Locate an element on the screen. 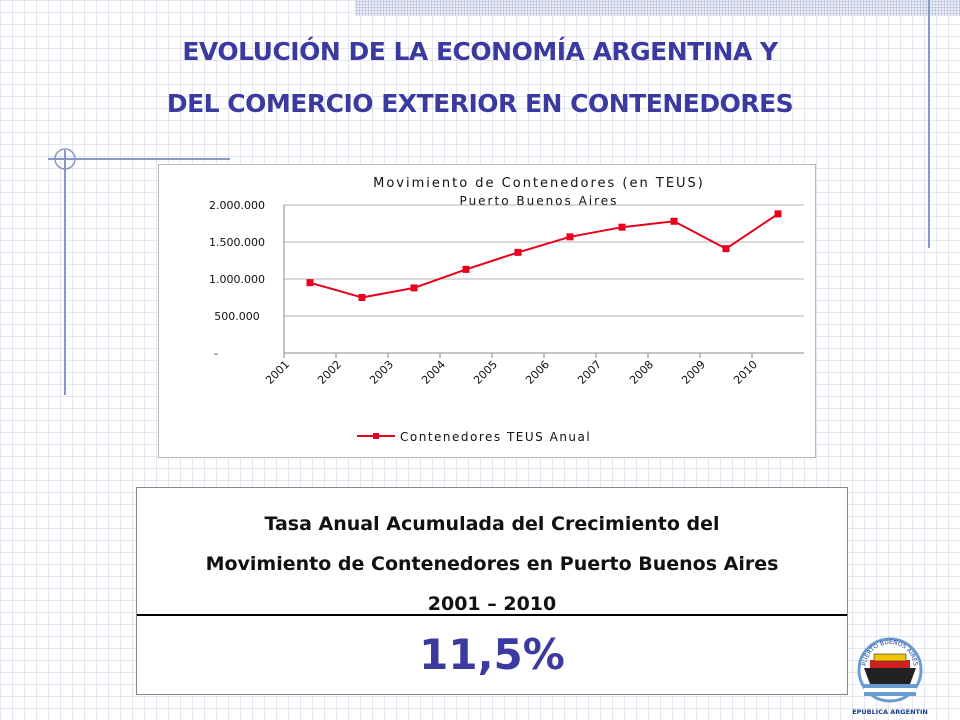 This screenshot has height=720, width=960. x-tick-label: 2008 is located at coordinates (641, 372).